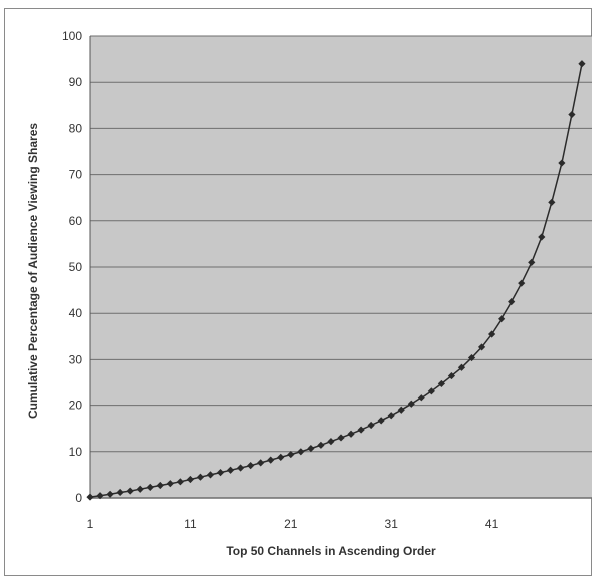 The width and height of the screenshot is (597, 579). I want to click on x-axis-ticks: 1 11 21 31 41, so click(293, 524).